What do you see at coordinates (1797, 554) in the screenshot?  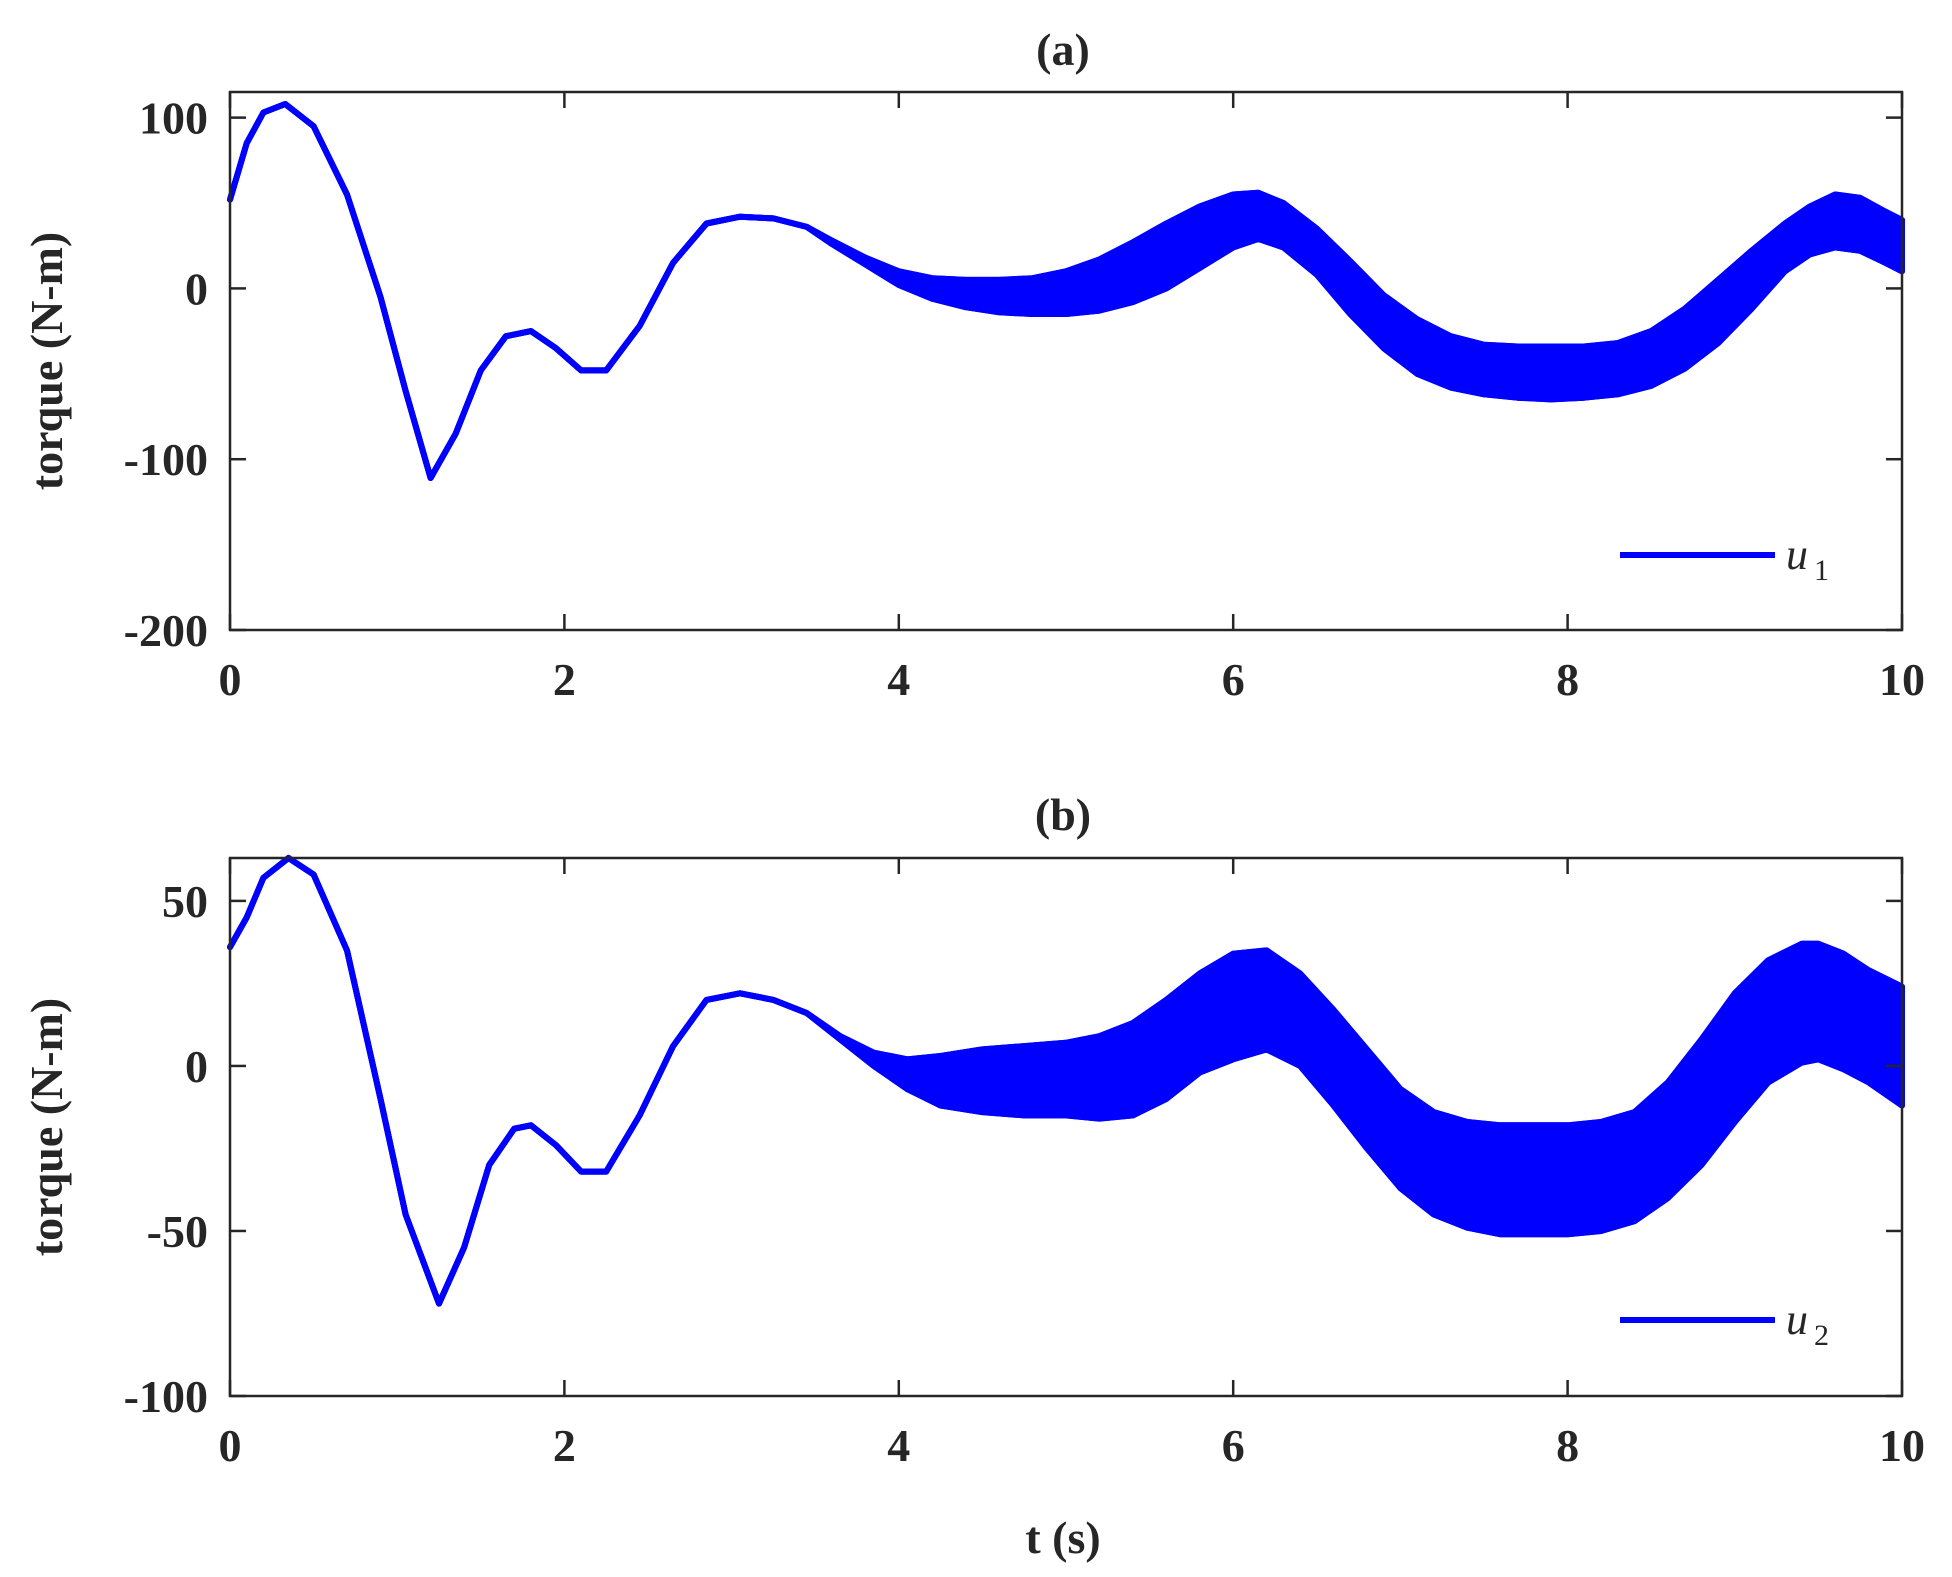 I see `panel-a-legend-label: u` at bounding box center [1797, 554].